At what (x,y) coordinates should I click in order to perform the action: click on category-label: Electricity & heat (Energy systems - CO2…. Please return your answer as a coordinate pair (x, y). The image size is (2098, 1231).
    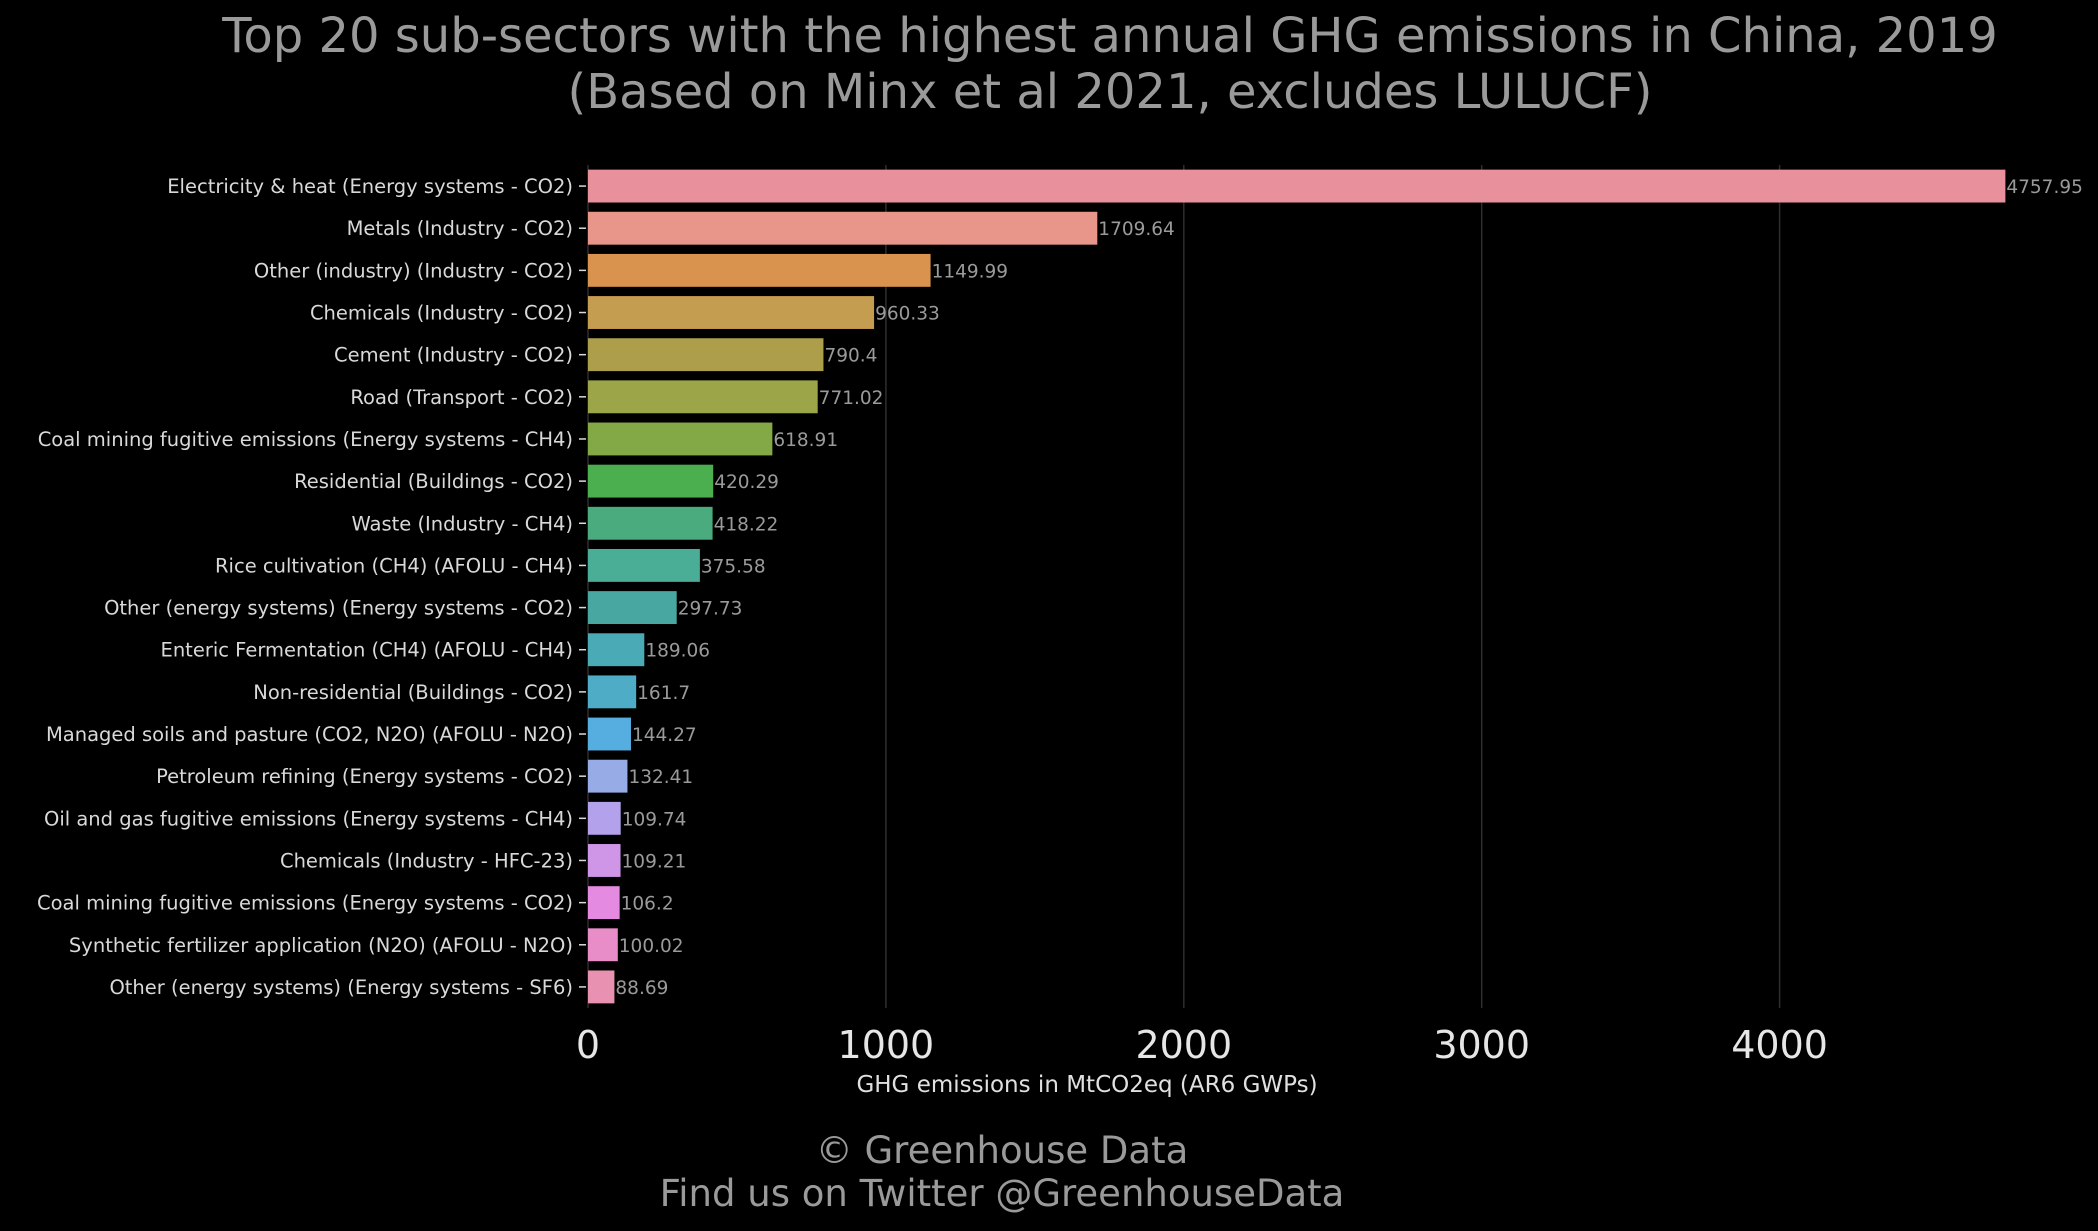
    Looking at the image, I should click on (370, 186).